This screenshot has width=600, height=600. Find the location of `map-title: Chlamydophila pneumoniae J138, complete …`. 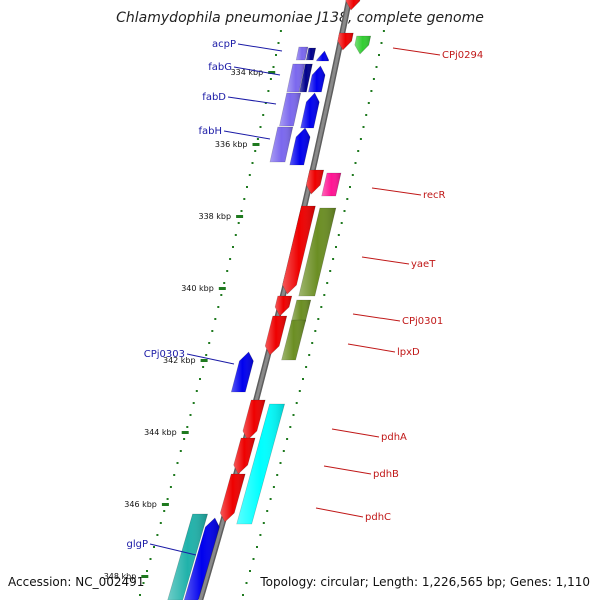

map-title: Chlamydophila pneumoniae J138, complete … is located at coordinates (300, 18).